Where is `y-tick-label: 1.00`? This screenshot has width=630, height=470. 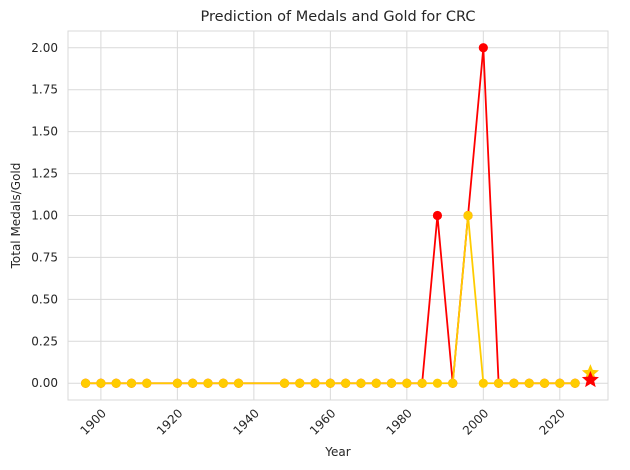
y-tick-label: 1.00 is located at coordinates (44, 216).